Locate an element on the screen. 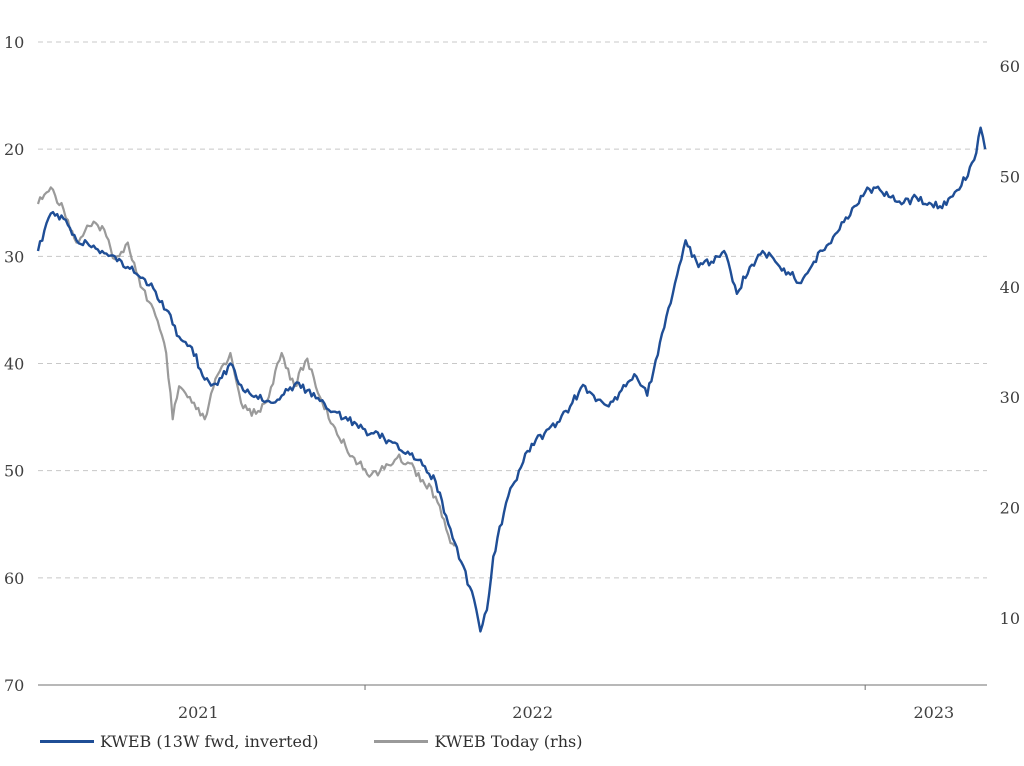  y-right-tick-10: 10 is located at coordinates (1010, 618).